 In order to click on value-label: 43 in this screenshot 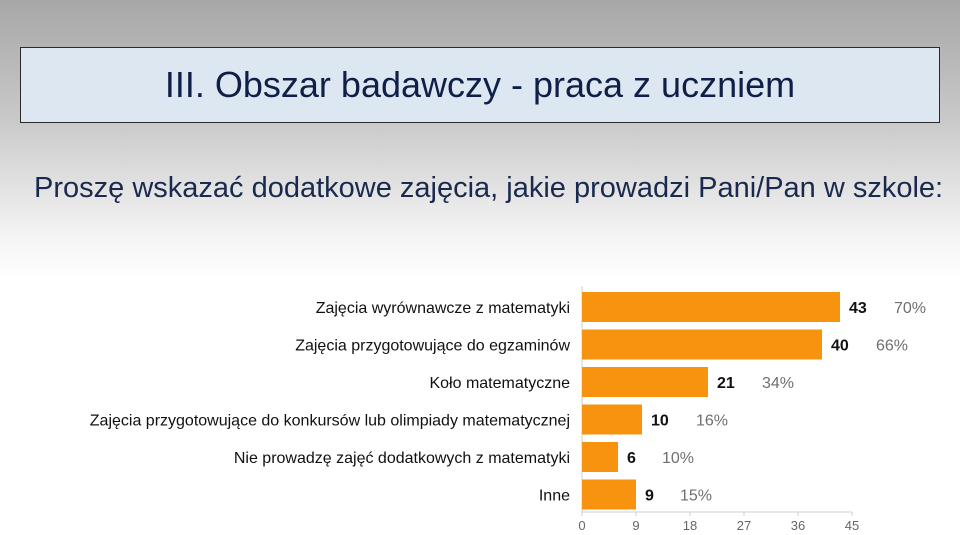, I will do `click(858, 308)`.